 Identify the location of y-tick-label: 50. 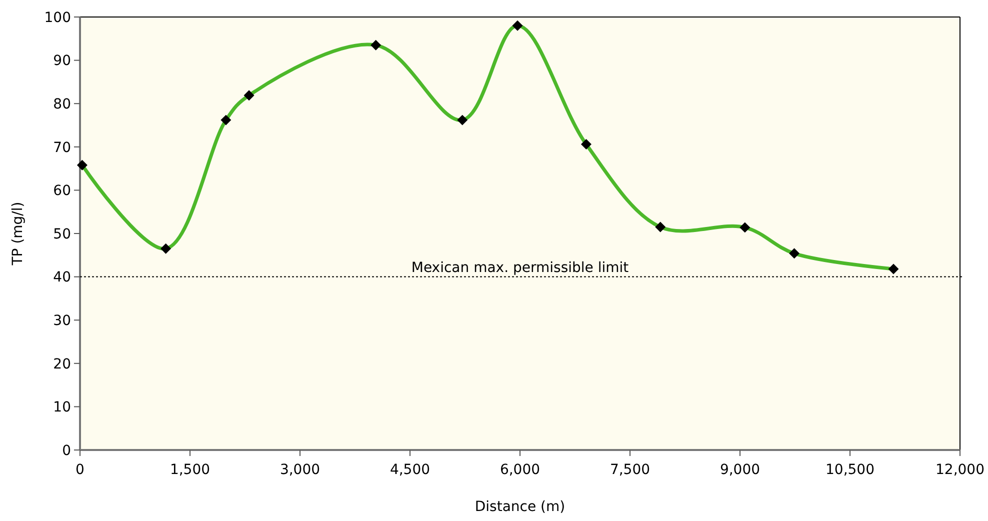
(62, 234).